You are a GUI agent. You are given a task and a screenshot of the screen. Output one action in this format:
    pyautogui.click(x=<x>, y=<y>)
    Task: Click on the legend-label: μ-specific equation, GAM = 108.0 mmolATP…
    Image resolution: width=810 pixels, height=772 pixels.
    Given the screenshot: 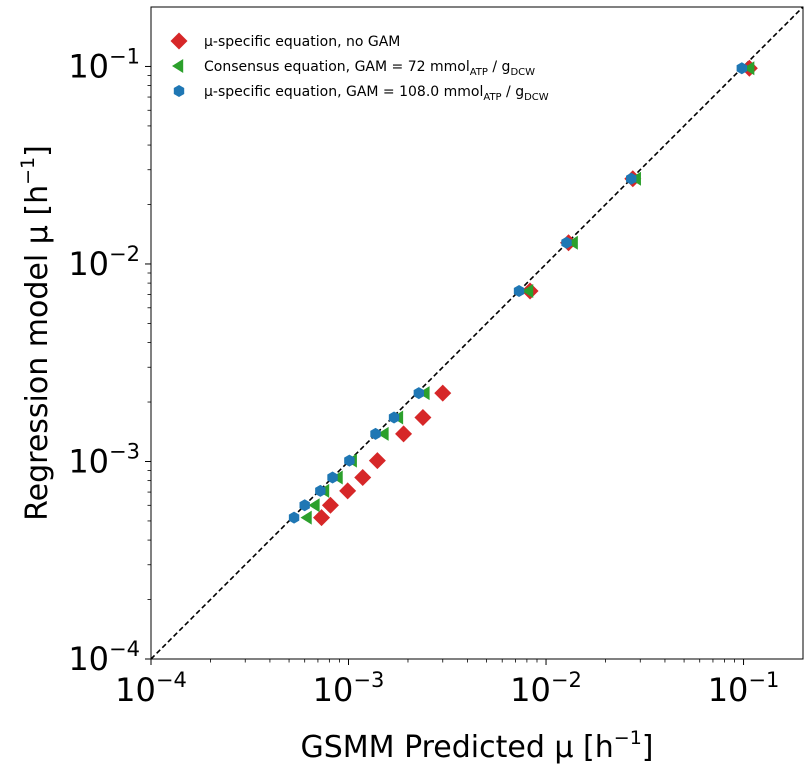 What is the action you would take?
    pyautogui.click(x=376, y=93)
    